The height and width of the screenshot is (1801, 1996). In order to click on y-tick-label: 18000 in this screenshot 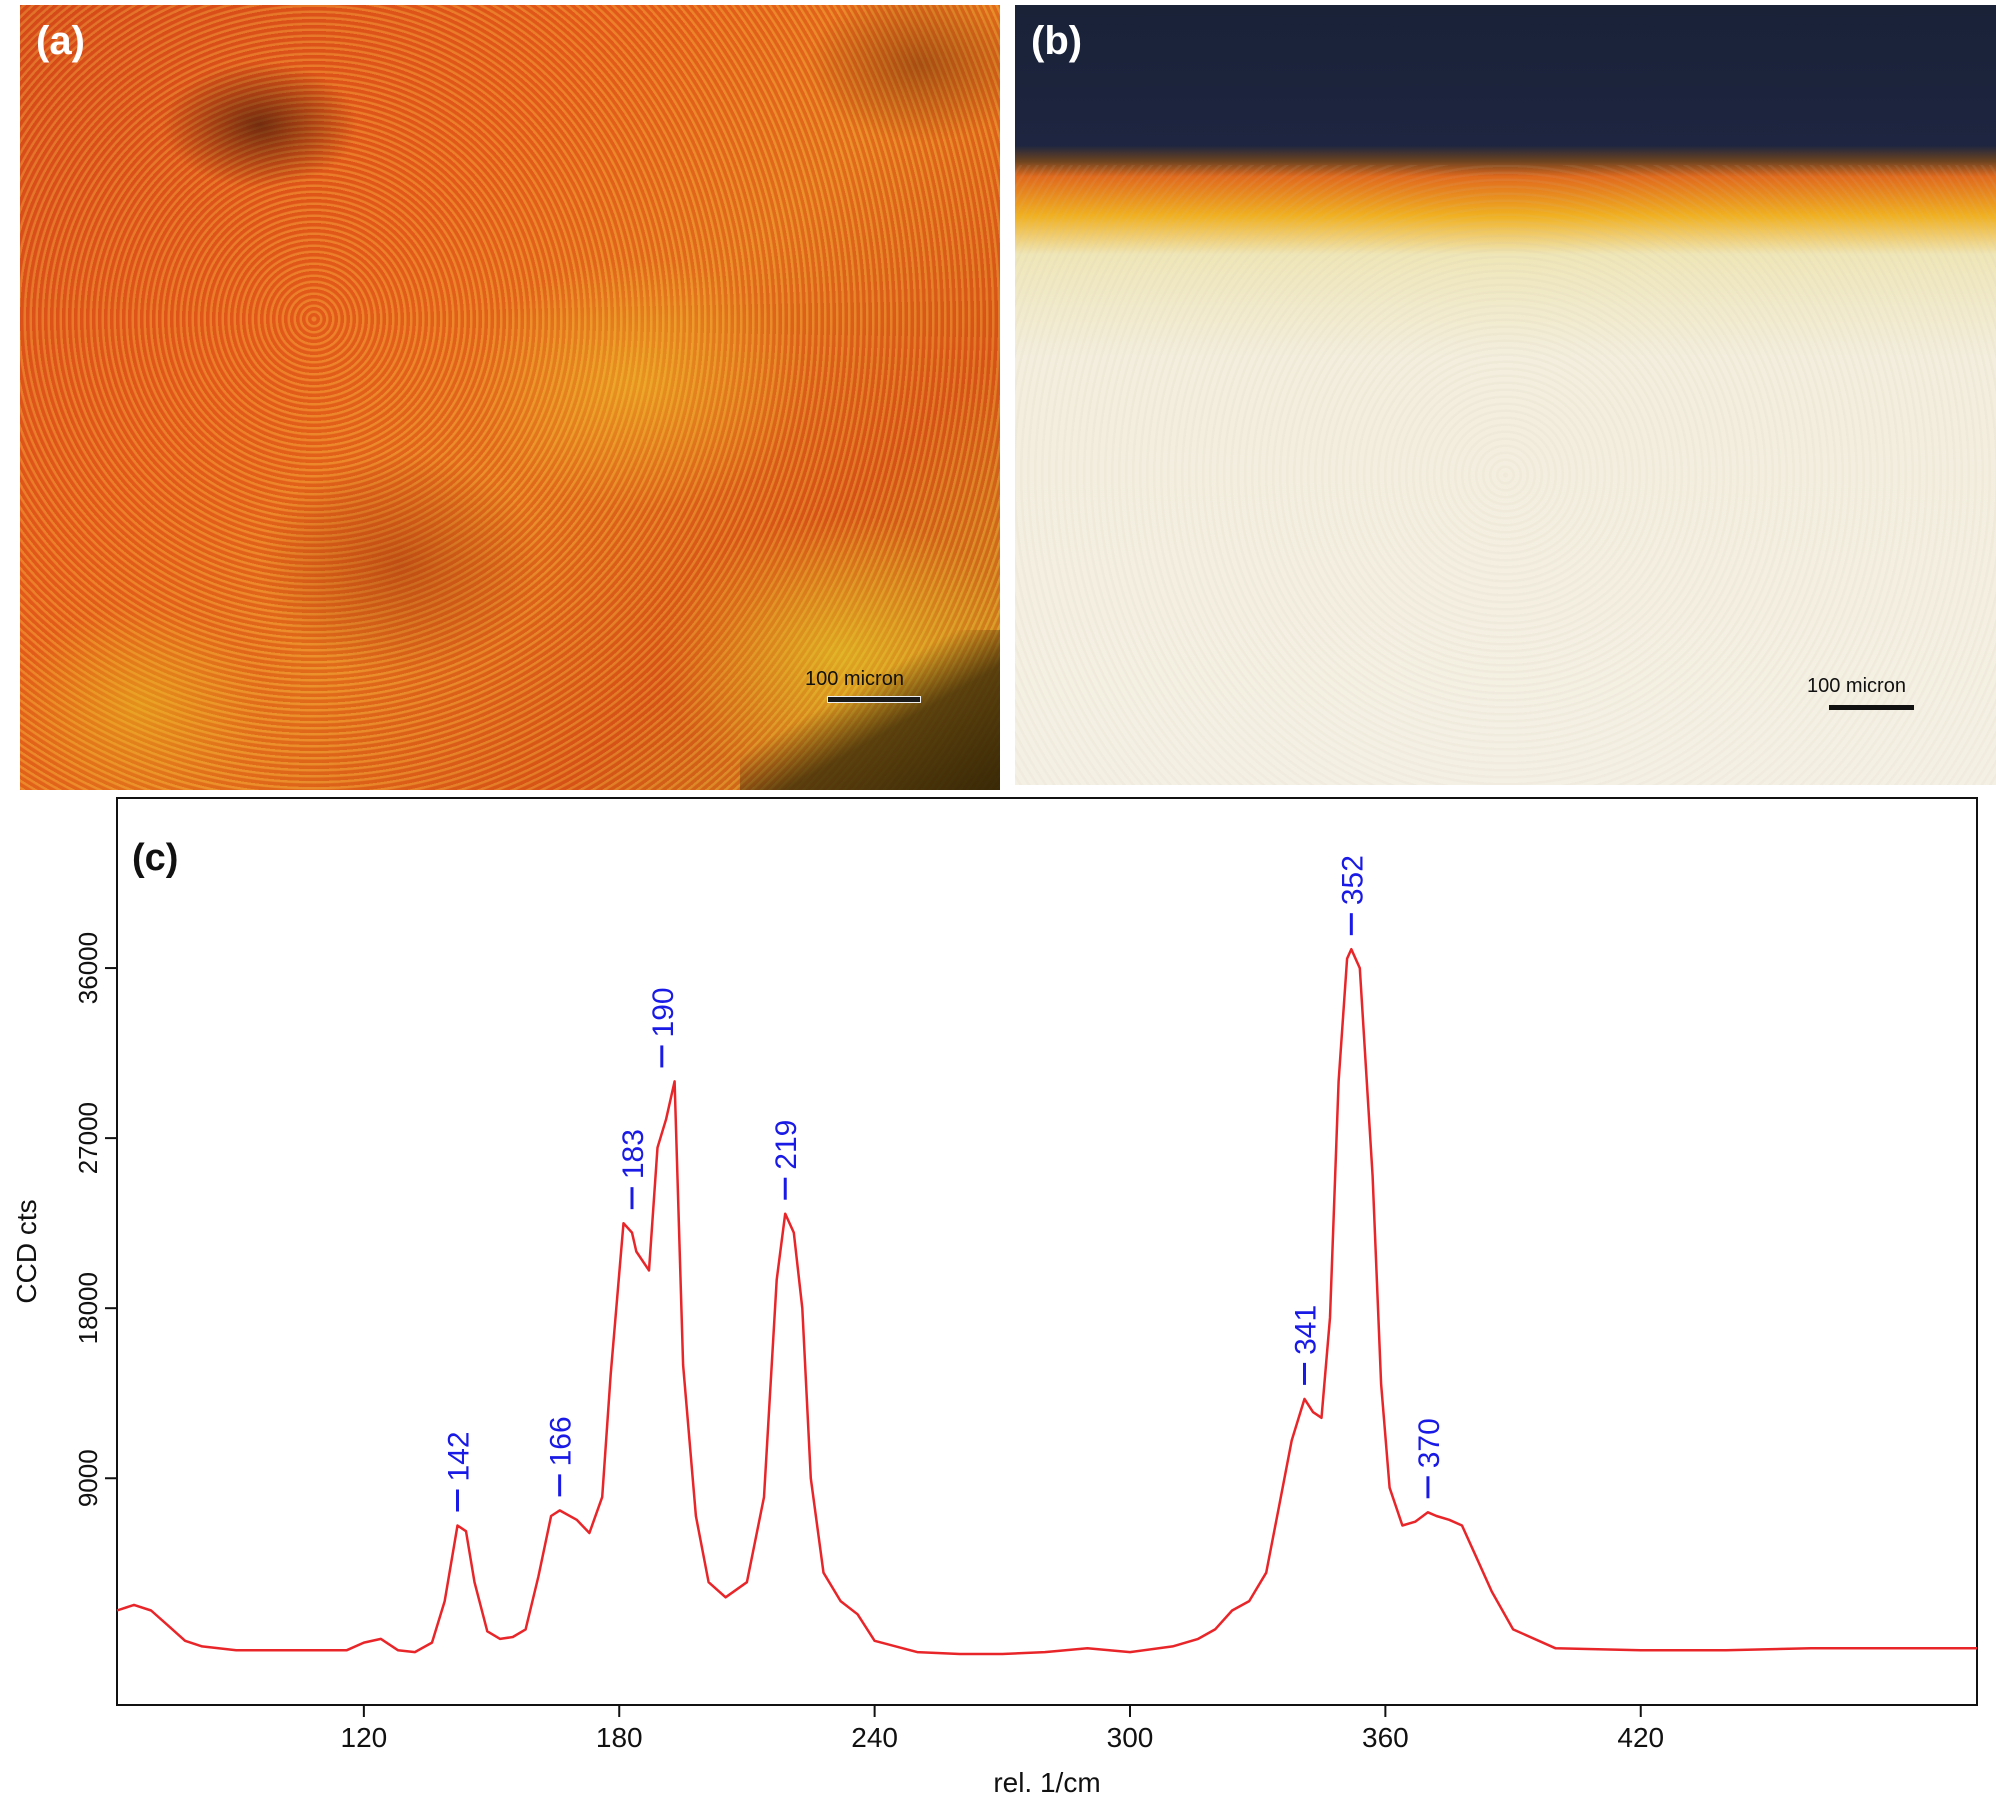, I will do `click(88, 1308)`.